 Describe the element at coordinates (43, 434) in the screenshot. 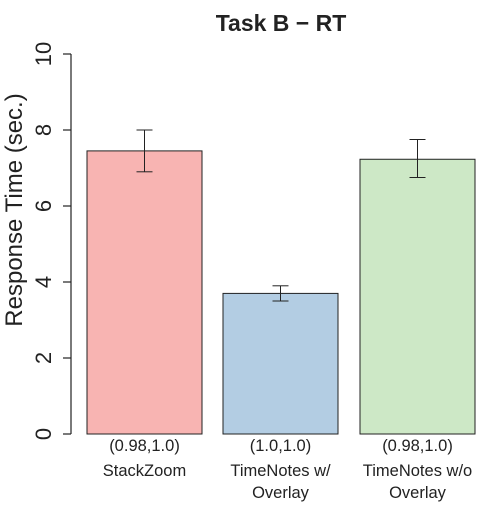

I see `y-tick-label: 0` at that location.